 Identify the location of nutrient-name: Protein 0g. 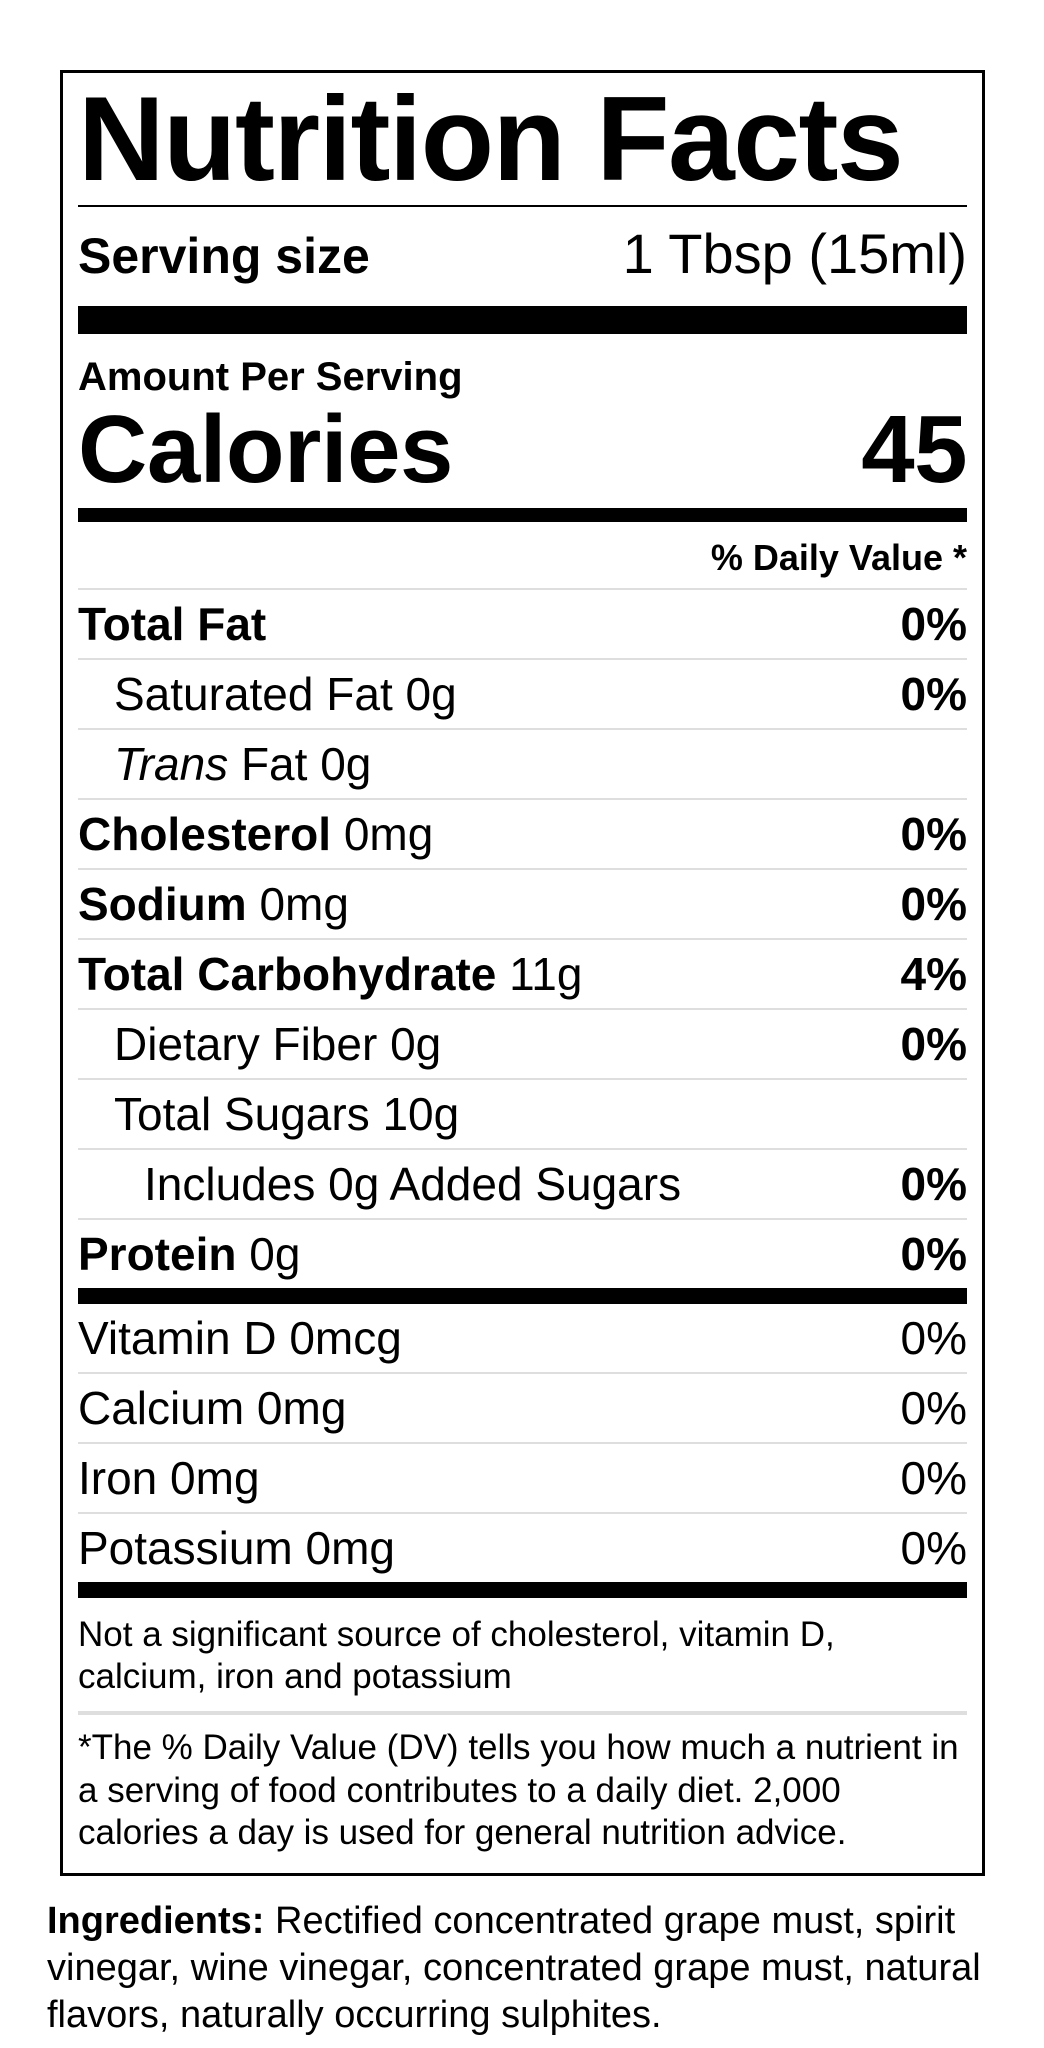
(189, 1254).